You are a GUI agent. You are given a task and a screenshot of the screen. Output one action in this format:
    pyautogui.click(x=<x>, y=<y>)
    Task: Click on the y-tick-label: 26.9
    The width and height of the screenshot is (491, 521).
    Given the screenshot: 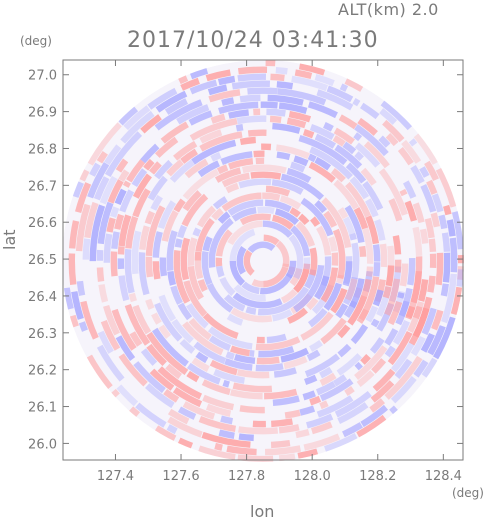 What is the action you would take?
    pyautogui.click(x=42, y=113)
    